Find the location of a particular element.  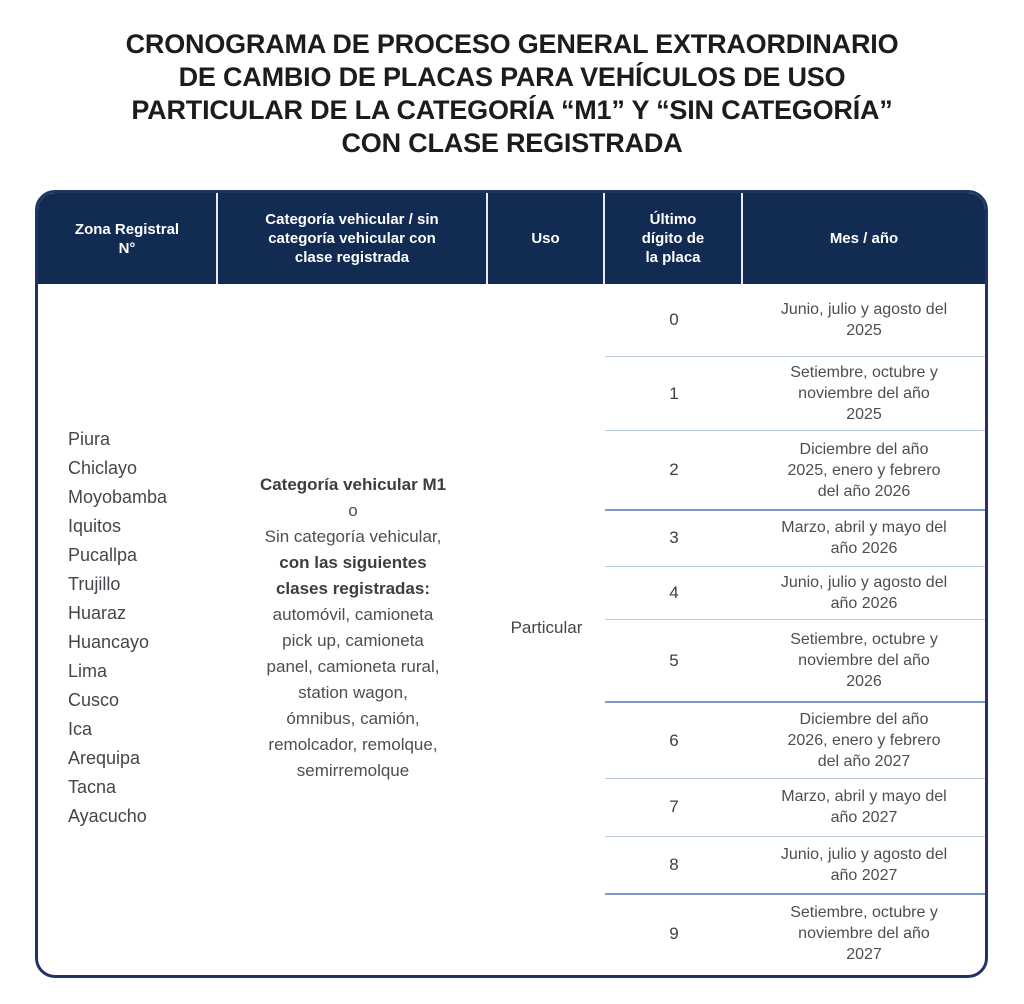

last-digit-cell: 6 is located at coordinates (674, 740).